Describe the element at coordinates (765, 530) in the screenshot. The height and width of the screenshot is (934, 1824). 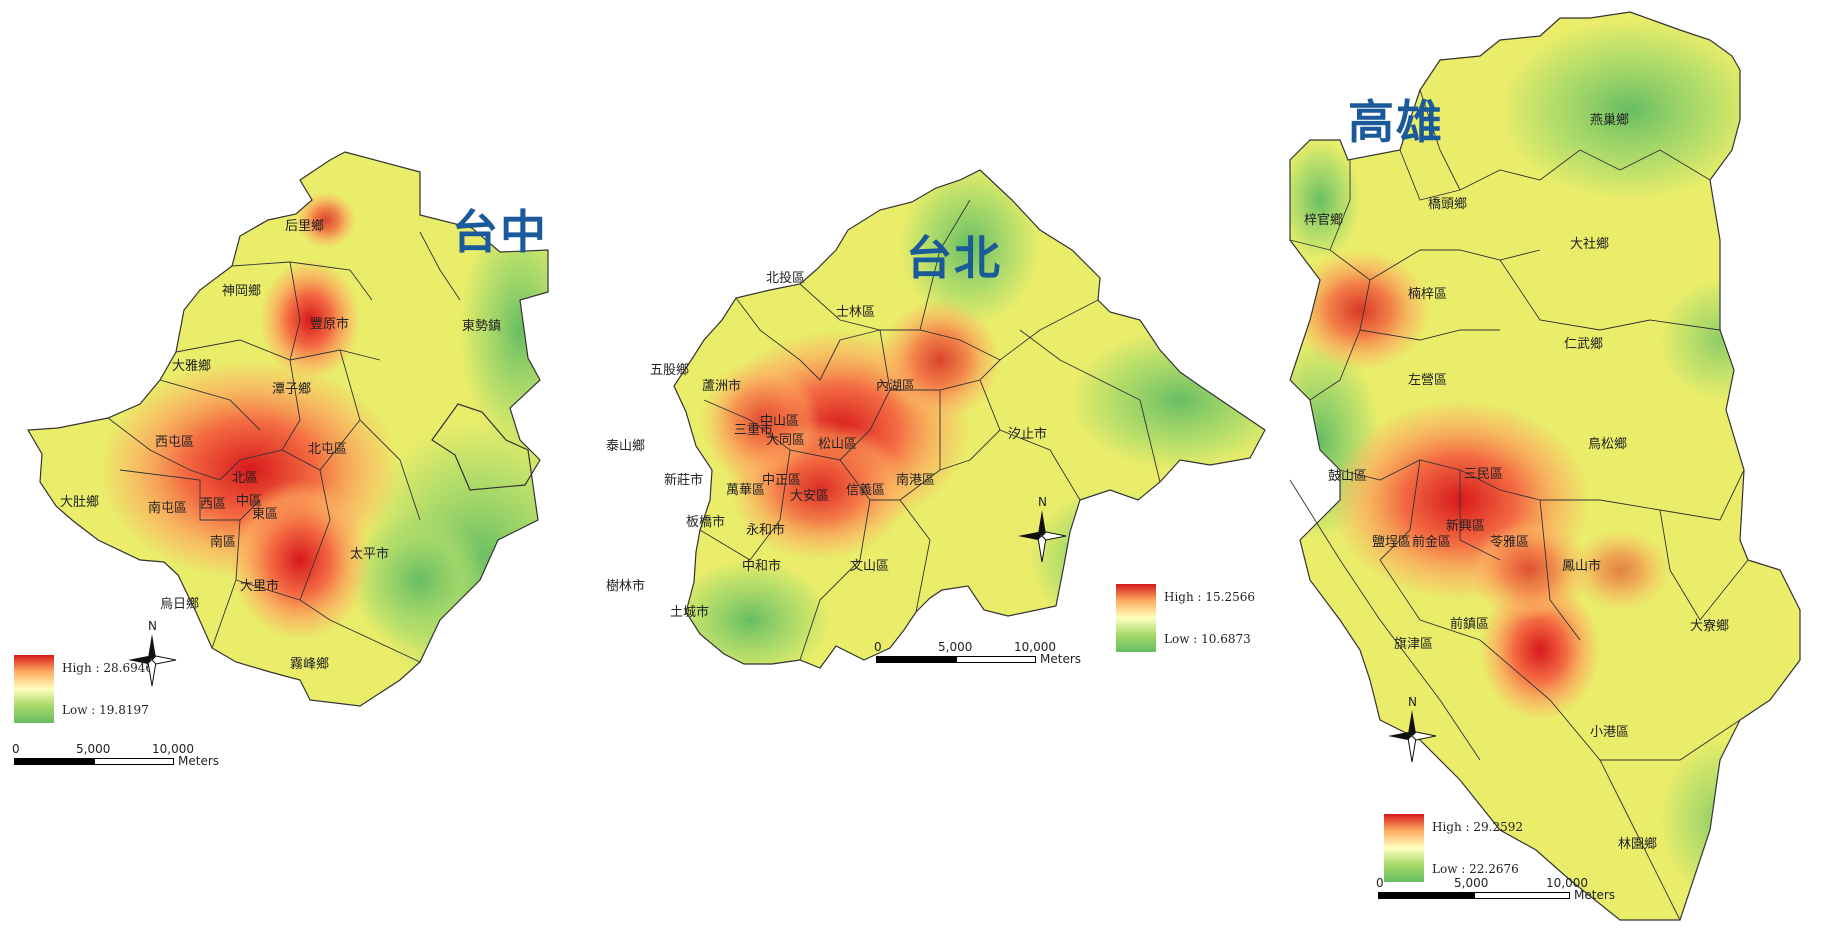
I see `district-label: 永和市` at that location.